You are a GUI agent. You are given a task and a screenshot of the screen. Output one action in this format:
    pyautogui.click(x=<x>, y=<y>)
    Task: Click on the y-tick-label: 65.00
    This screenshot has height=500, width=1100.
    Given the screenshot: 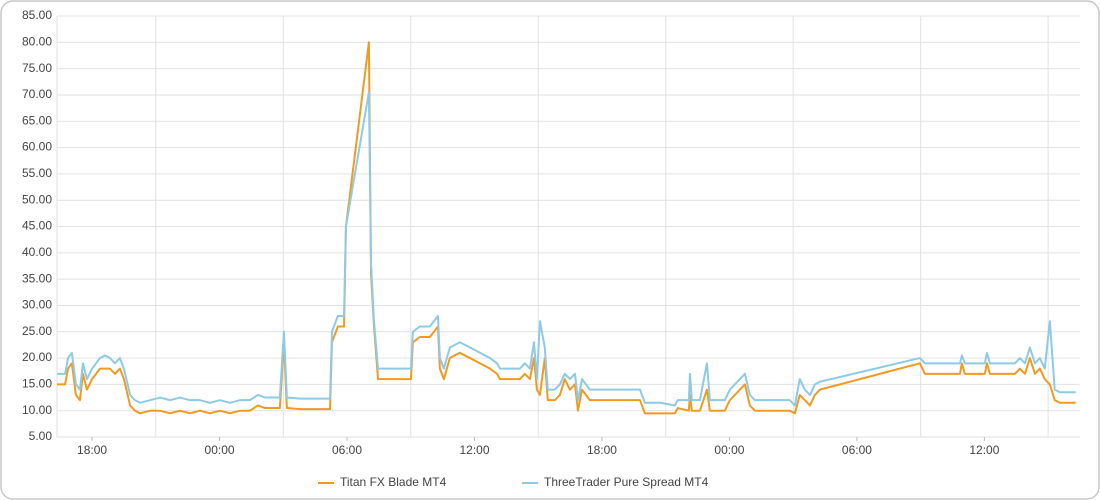 What is the action you would take?
    pyautogui.click(x=37, y=120)
    